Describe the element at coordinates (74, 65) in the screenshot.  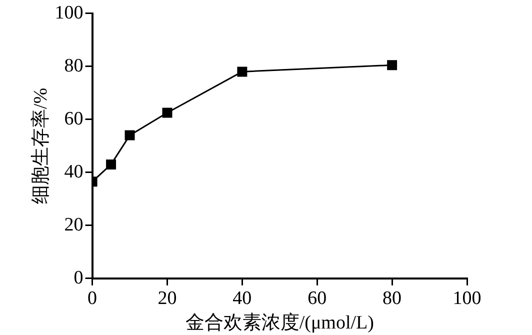
I see `y-tick-label: 80` at that location.